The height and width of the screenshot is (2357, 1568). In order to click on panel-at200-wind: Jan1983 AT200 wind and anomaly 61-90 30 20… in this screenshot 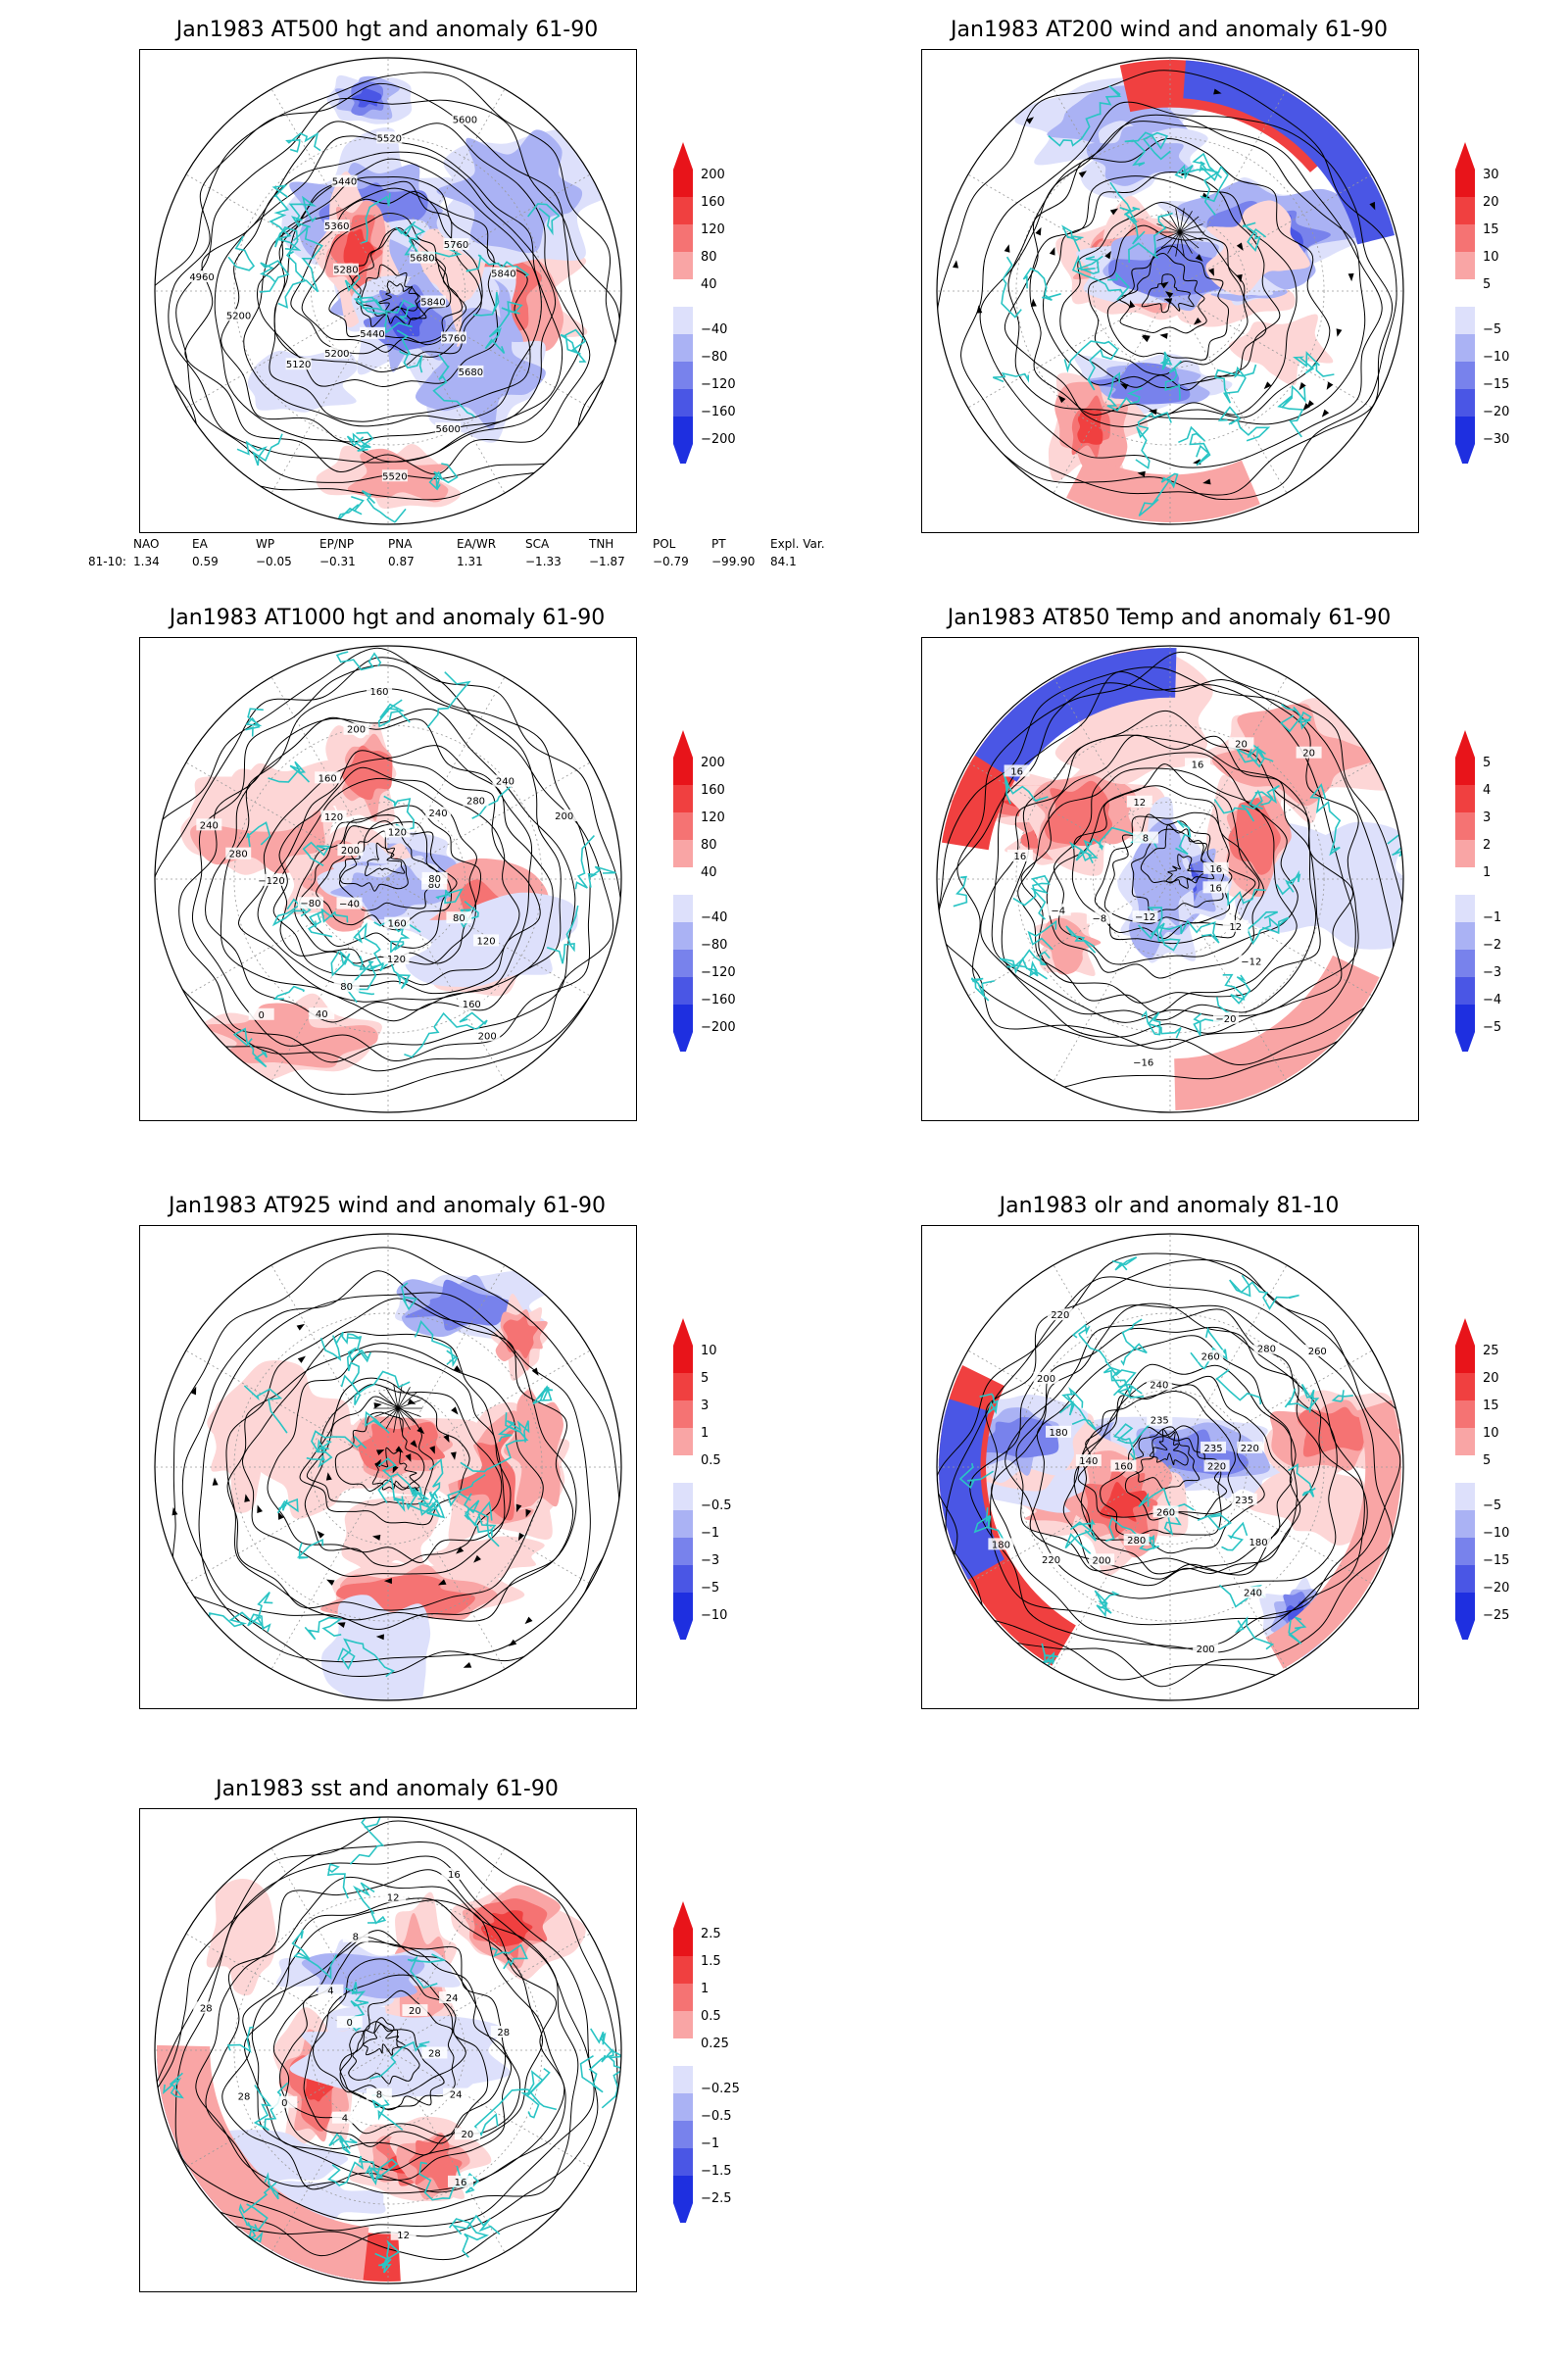, I will do `click(1234, 308)`.